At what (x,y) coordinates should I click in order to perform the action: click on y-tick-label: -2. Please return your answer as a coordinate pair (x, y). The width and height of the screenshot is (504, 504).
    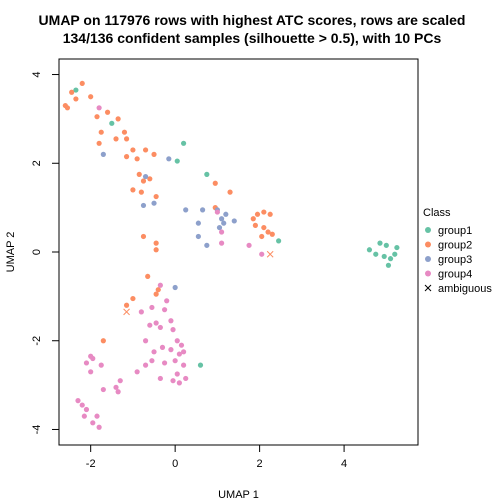
    Looking at the image, I should click on (37, 341).